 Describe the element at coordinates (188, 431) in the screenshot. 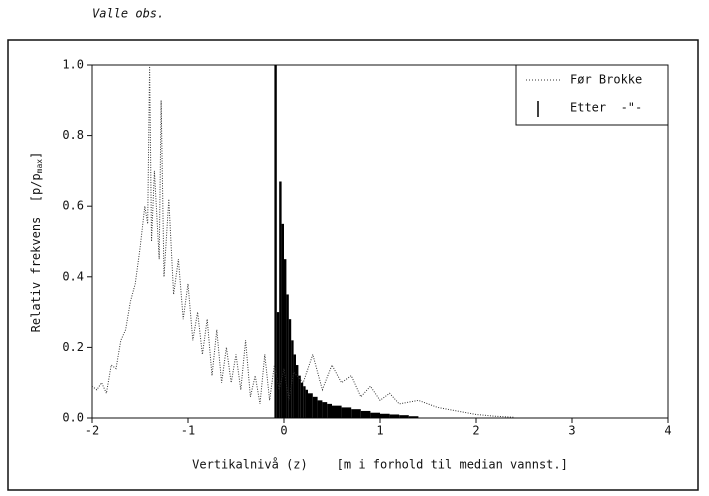

I see `x-tick-label: -1` at that location.